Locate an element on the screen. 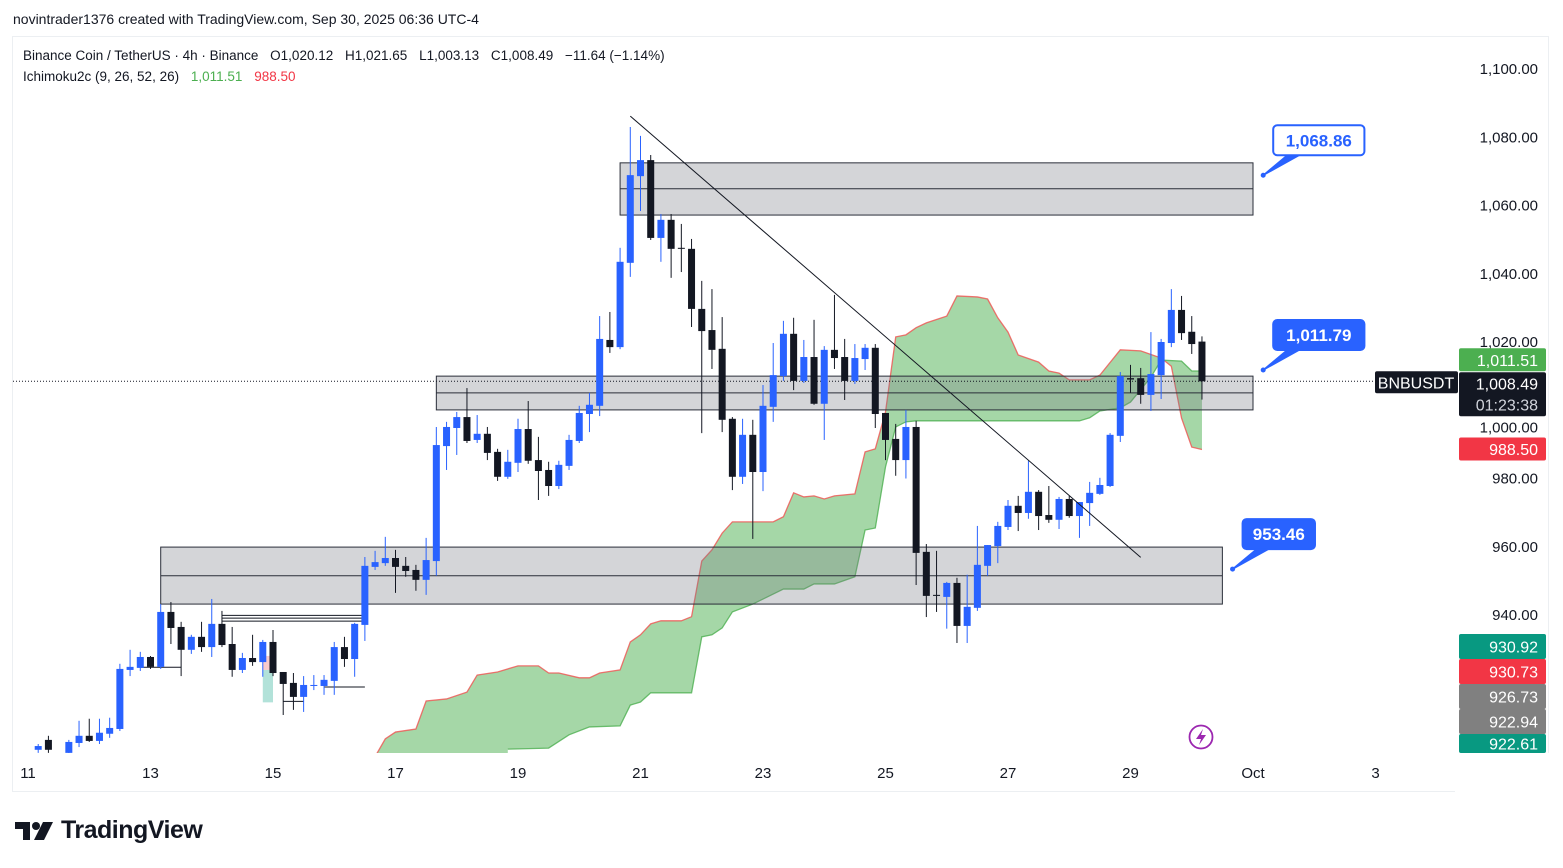  price-callout: 953.46 is located at coordinates (1273, 545).